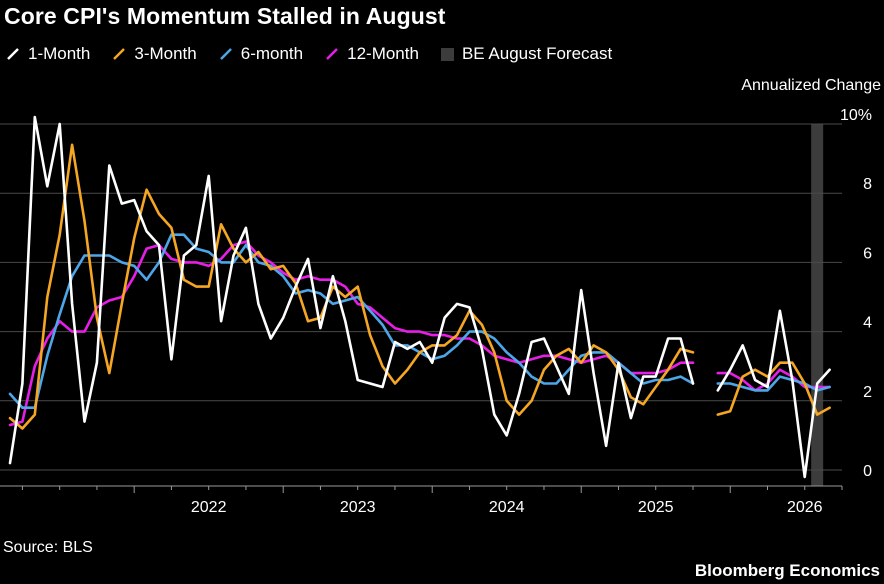 The height and width of the screenshot is (584, 884). Describe the element at coordinates (811, 85) in the screenshot. I see `y-axis-unit-label: Annualized Change` at that location.